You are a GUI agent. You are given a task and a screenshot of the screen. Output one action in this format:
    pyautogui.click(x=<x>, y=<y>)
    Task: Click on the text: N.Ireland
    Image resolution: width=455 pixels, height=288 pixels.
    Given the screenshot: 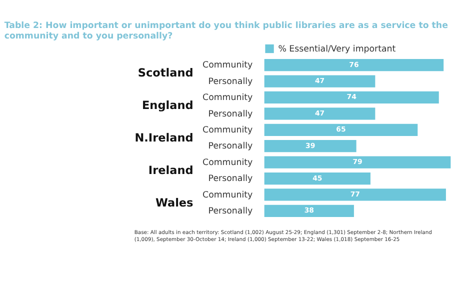 What is the action you would take?
    pyautogui.click(x=164, y=138)
    